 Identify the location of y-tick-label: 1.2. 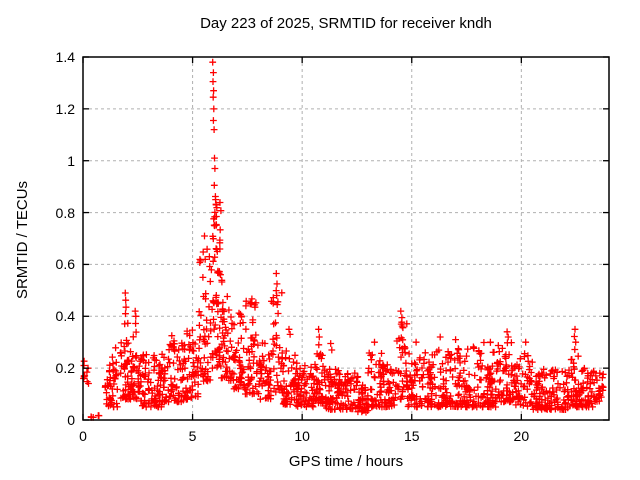
(65, 108).